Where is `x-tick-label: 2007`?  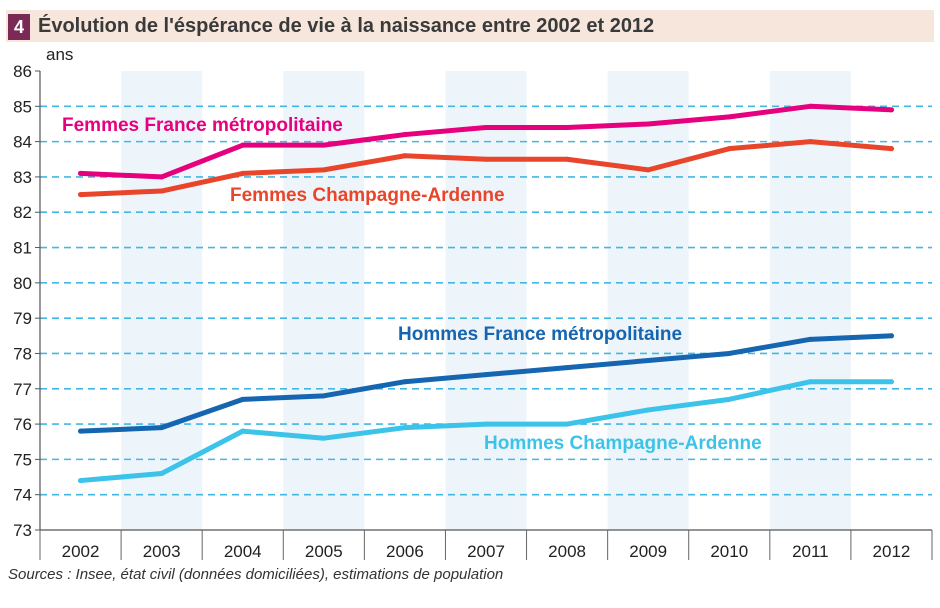
x-tick-label: 2007 is located at coordinates (486, 551).